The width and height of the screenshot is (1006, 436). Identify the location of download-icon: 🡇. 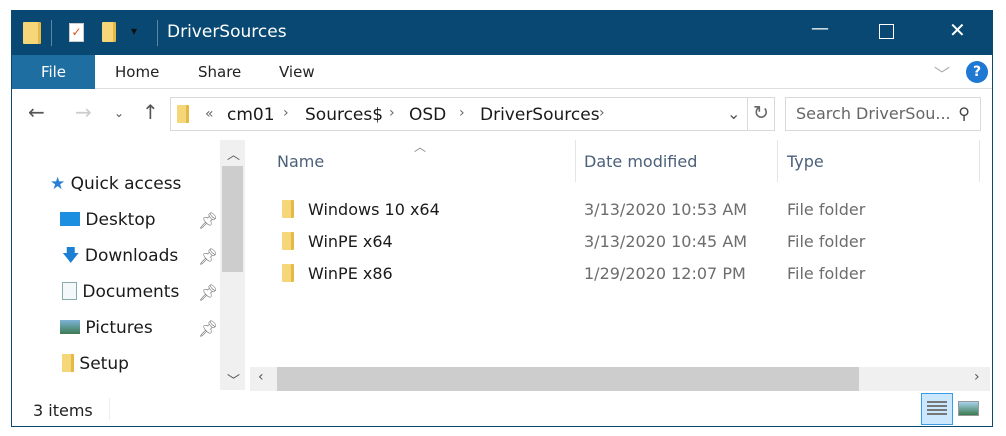
(71, 256).